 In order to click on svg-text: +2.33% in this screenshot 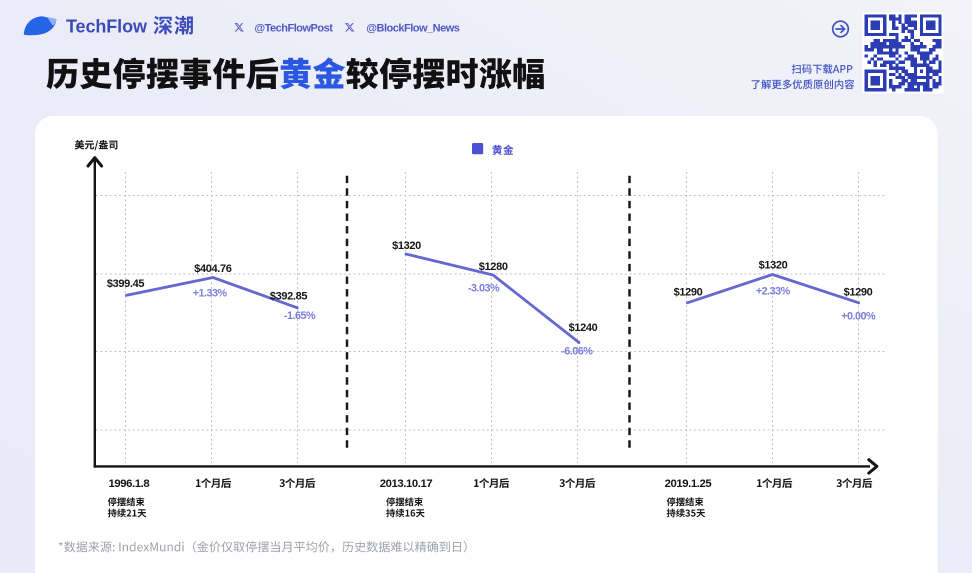, I will do `click(773, 292)`.